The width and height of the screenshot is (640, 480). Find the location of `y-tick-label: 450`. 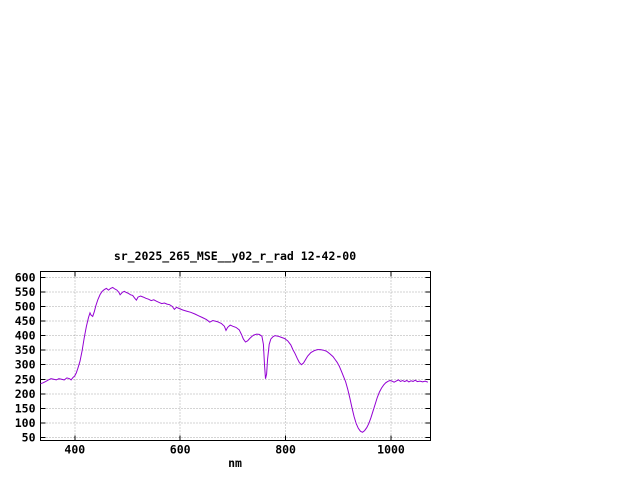

y-tick-label: 450 is located at coordinates (25, 321).